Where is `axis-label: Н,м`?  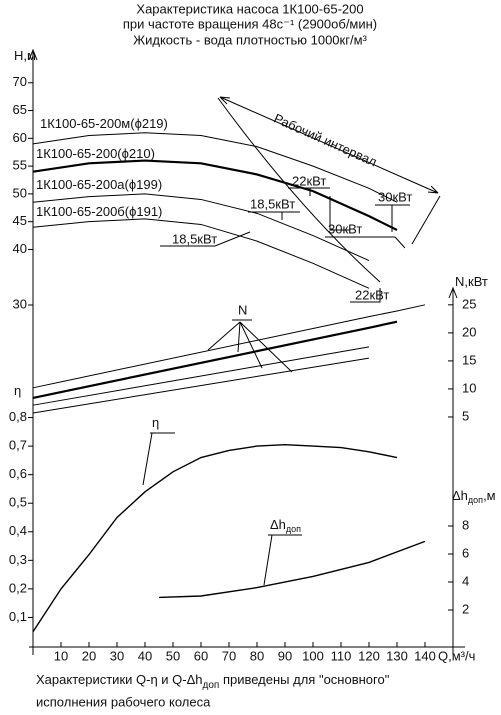
axis-label: Н,м is located at coordinates (25, 55).